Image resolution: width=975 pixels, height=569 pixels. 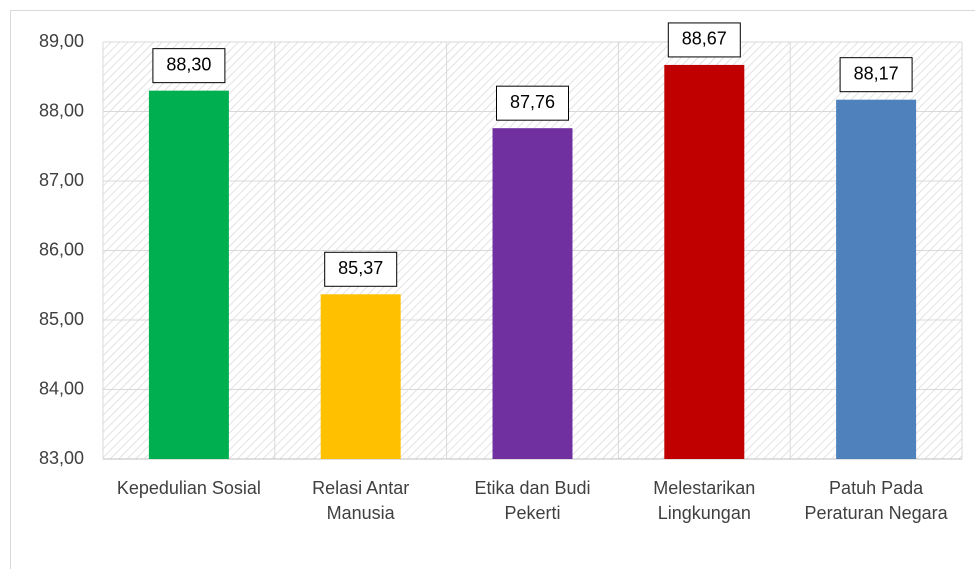 What do you see at coordinates (361, 500) in the screenshot?
I see `x-tick-label: Relasi Antar Manusia` at bounding box center [361, 500].